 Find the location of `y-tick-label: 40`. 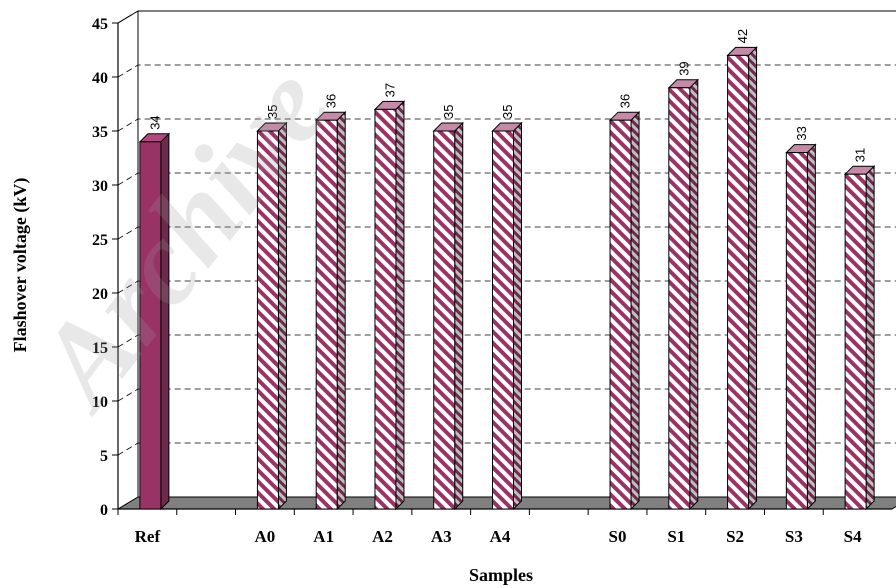

y-tick-label: 40 is located at coordinates (100, 78).